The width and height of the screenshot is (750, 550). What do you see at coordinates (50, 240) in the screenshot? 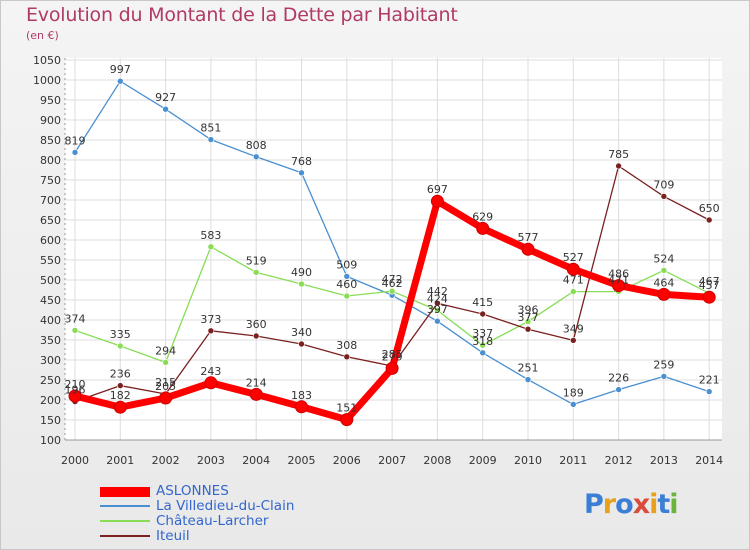
I see `y-tick-label: 600` at bounding box center [50, 240].